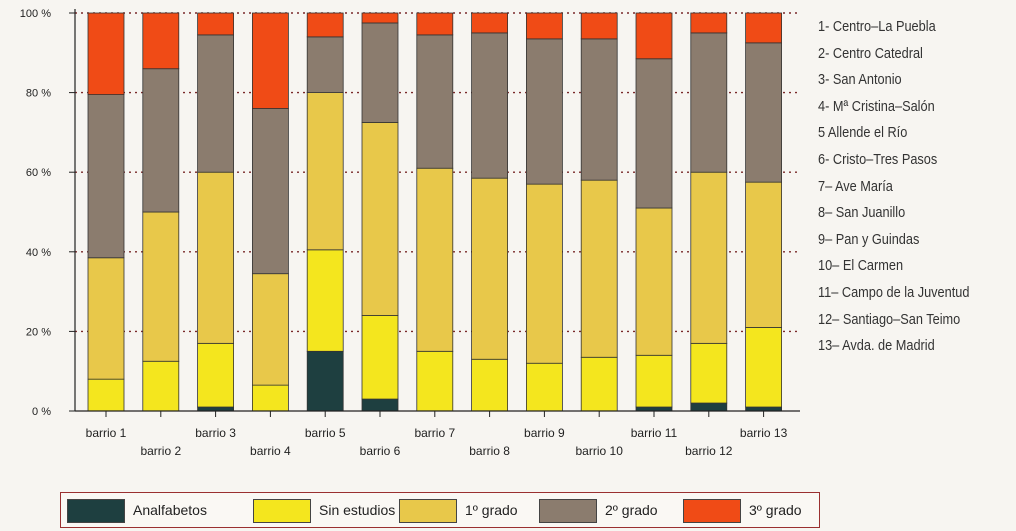  What do you see at coordinates (491, 510) in the screenshot?
I see `legend-label: 1º grado` at bounding box center [491, 510].